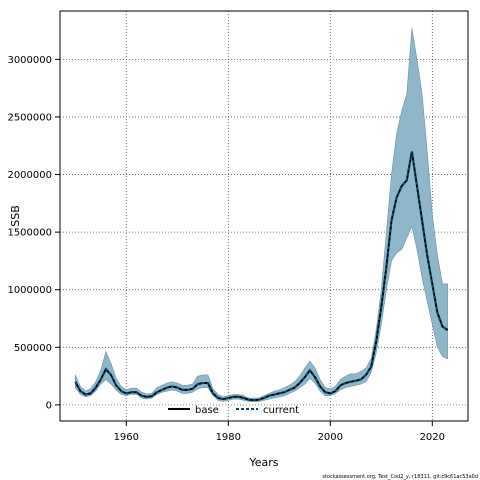  Describe the element at coordinates (29, 60) in the screenshot. I see `y-tick-label-3000000: 3000000` at that location.